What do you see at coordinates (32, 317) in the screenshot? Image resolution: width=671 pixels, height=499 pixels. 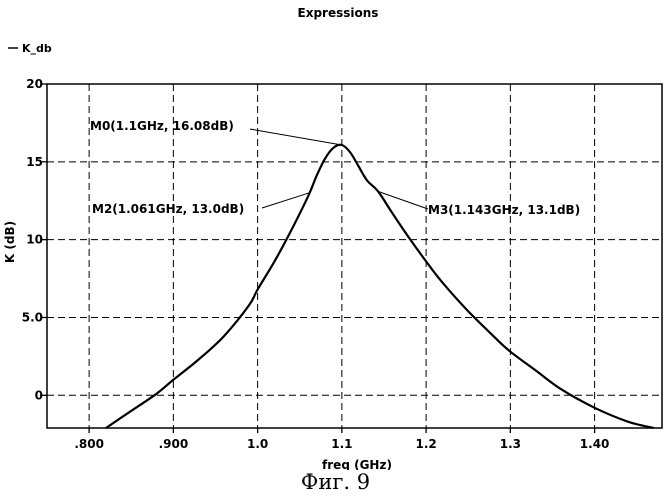 I see `y-tick-label: 5.0` at bounding box center [32, 317].